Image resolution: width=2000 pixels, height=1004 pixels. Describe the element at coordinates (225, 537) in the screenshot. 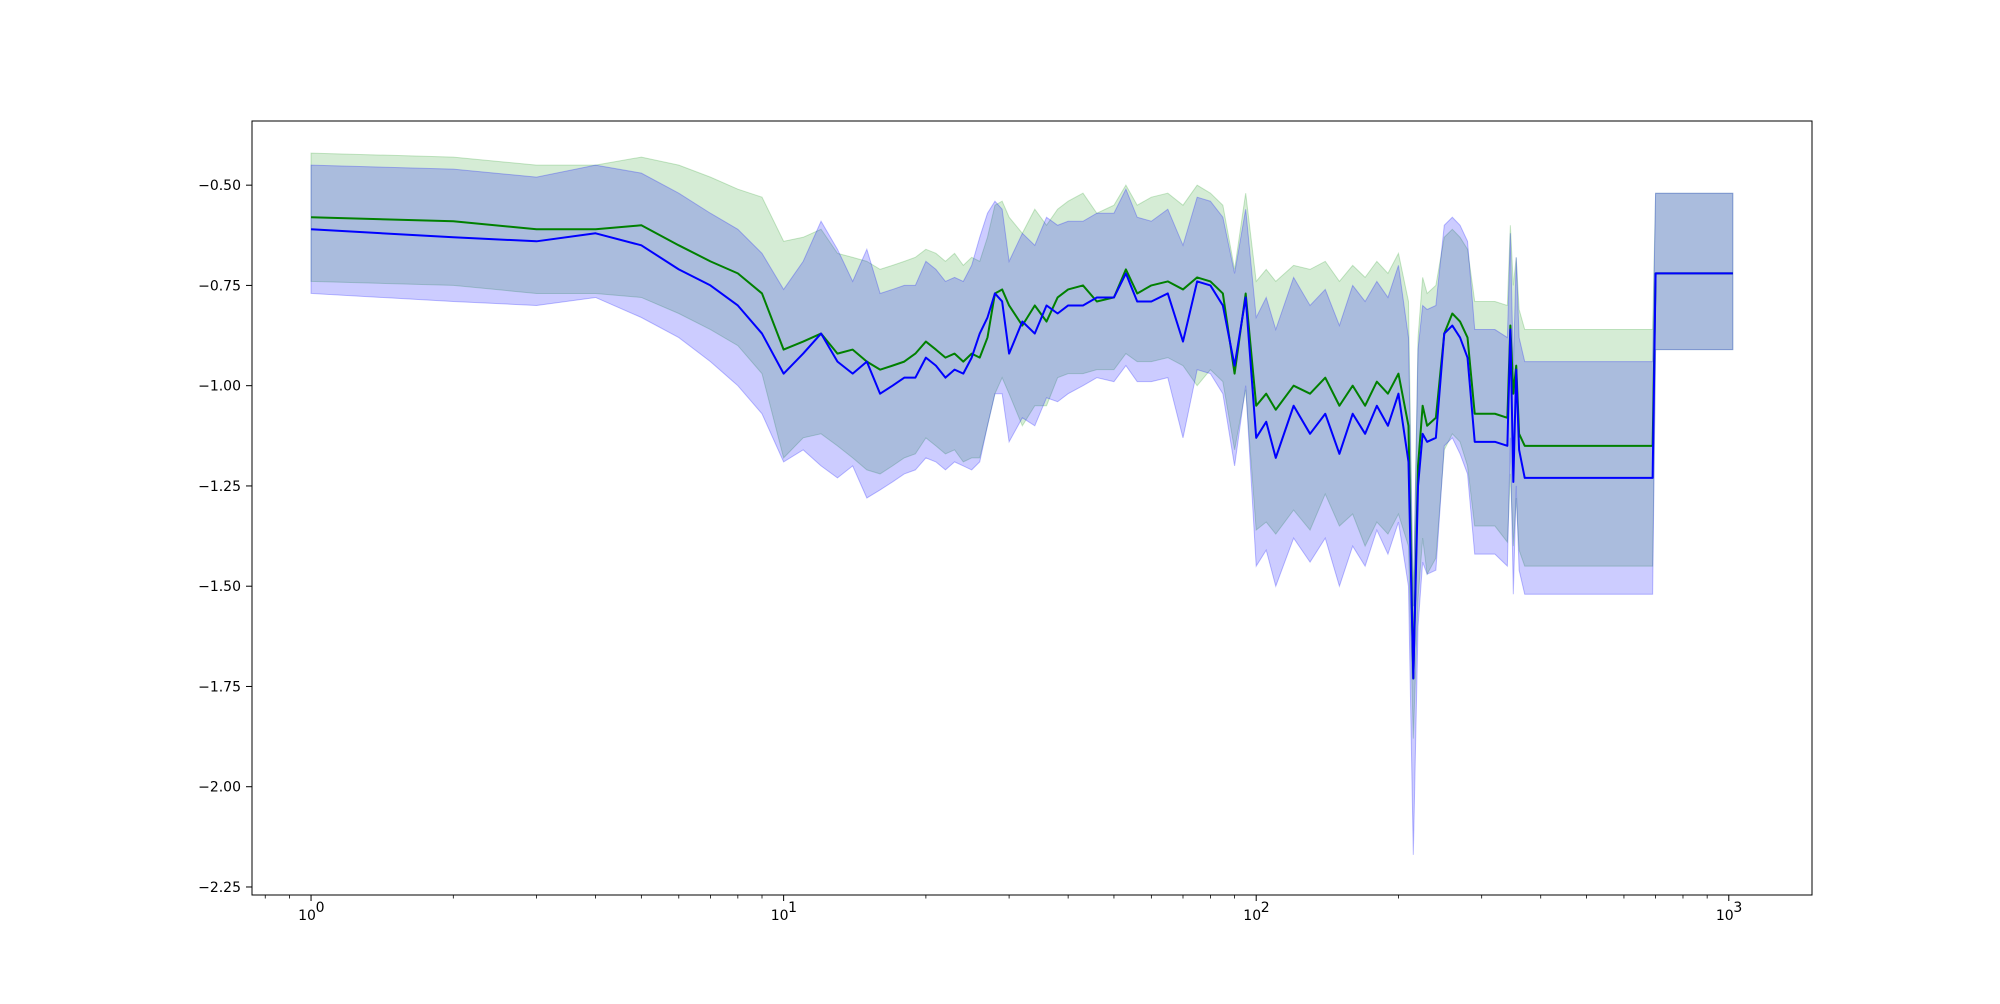

I see `y-axis: −0.50 −0.75 −1.00 −1.25 −1.50 −1.75 −2.00 −2.25` at that location.